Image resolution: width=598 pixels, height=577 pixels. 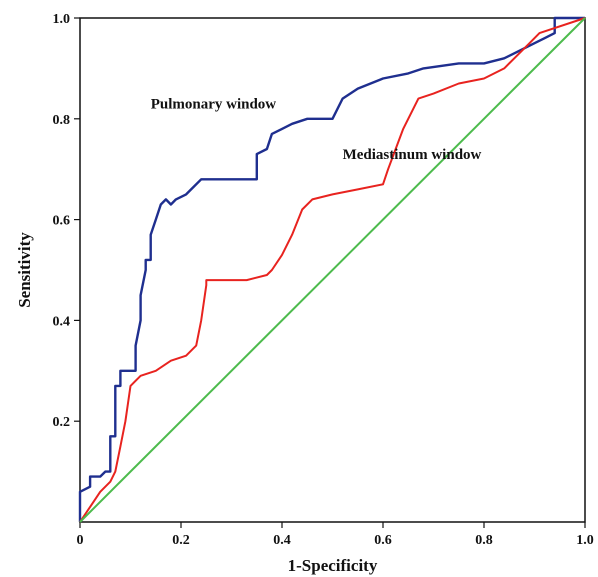 I want to click on x-tick-label: 0.2, so click(x=181, y=540).